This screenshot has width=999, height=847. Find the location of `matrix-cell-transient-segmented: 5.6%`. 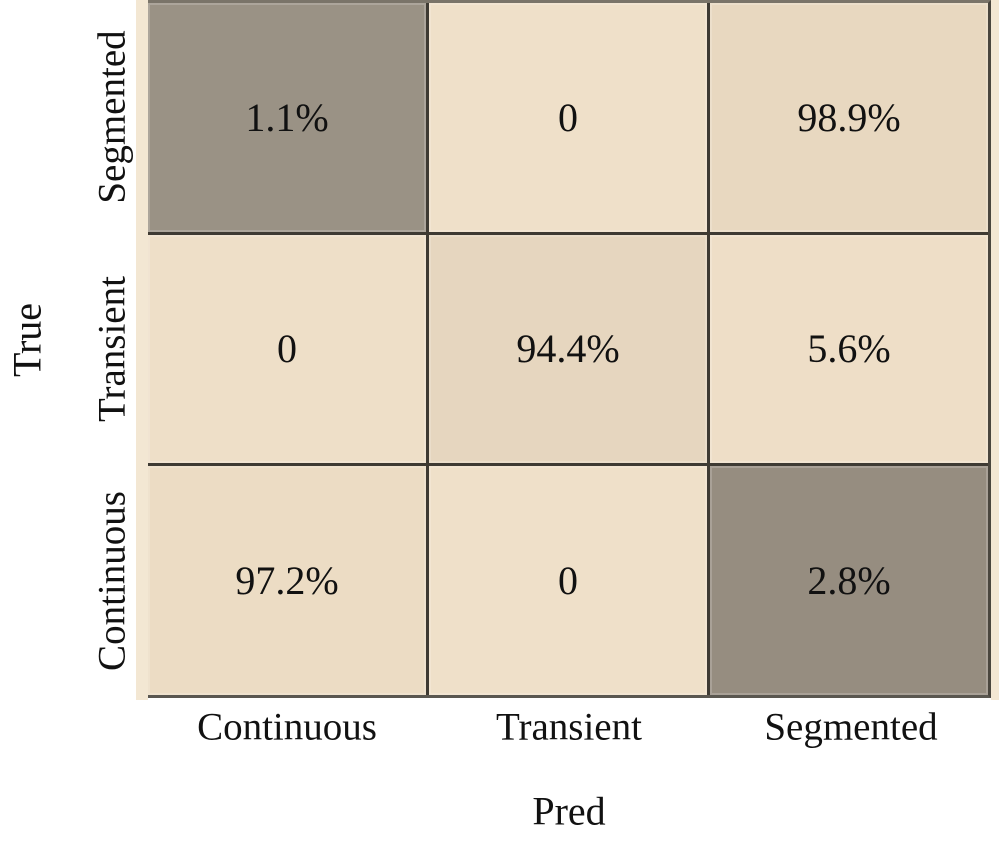

matrix-cell-transient-segmented: 5.6% is located at coordinates (849, 349).